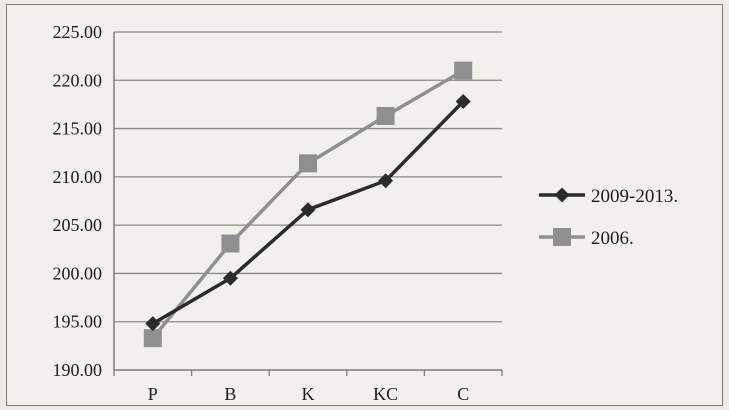 The image size is (729, 410). I want to click on y-tick-label: 220.00, so click(78, 80).